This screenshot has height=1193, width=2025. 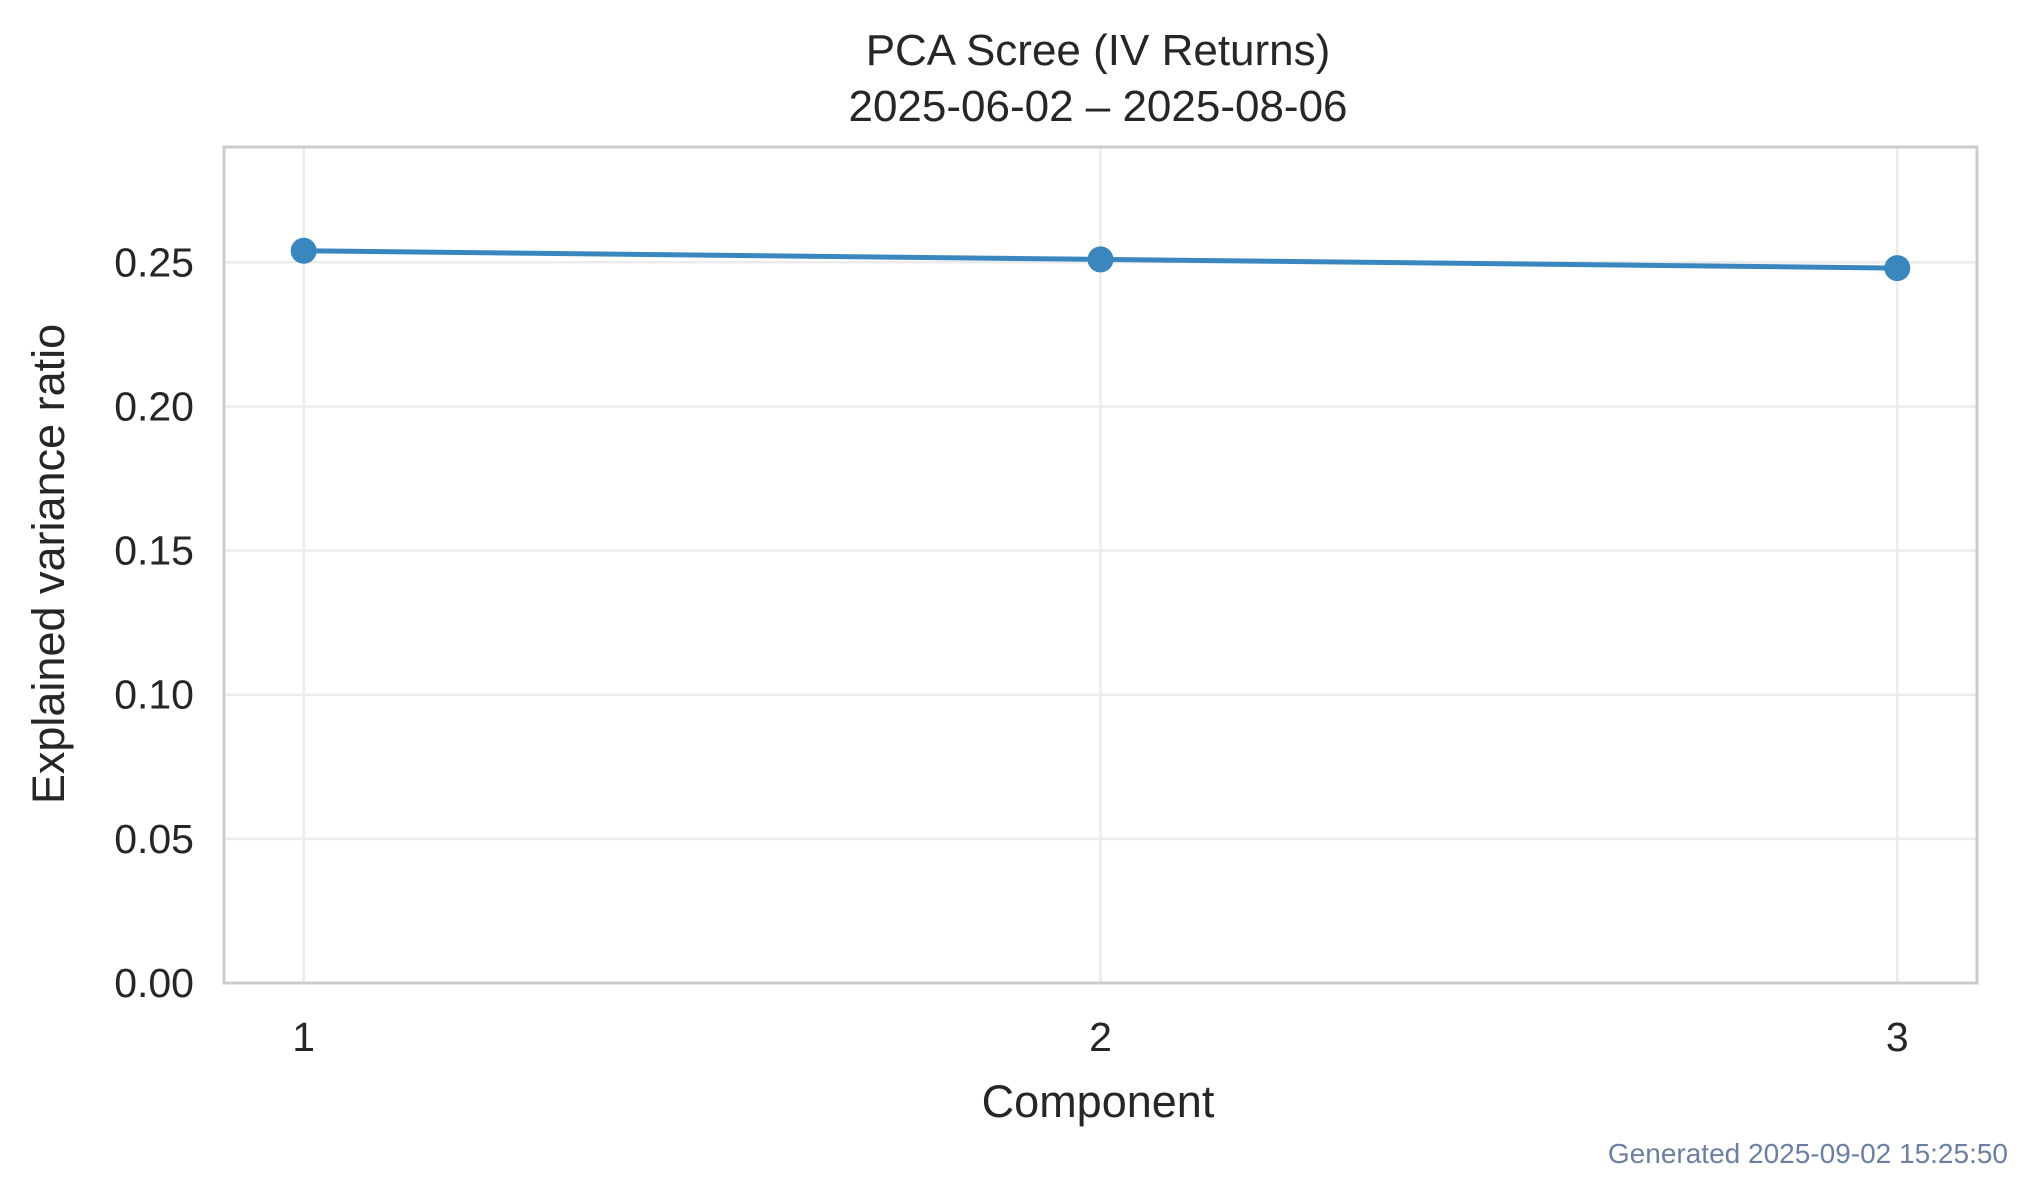 I want to click on series-layer, so click(x=1100, y=259).